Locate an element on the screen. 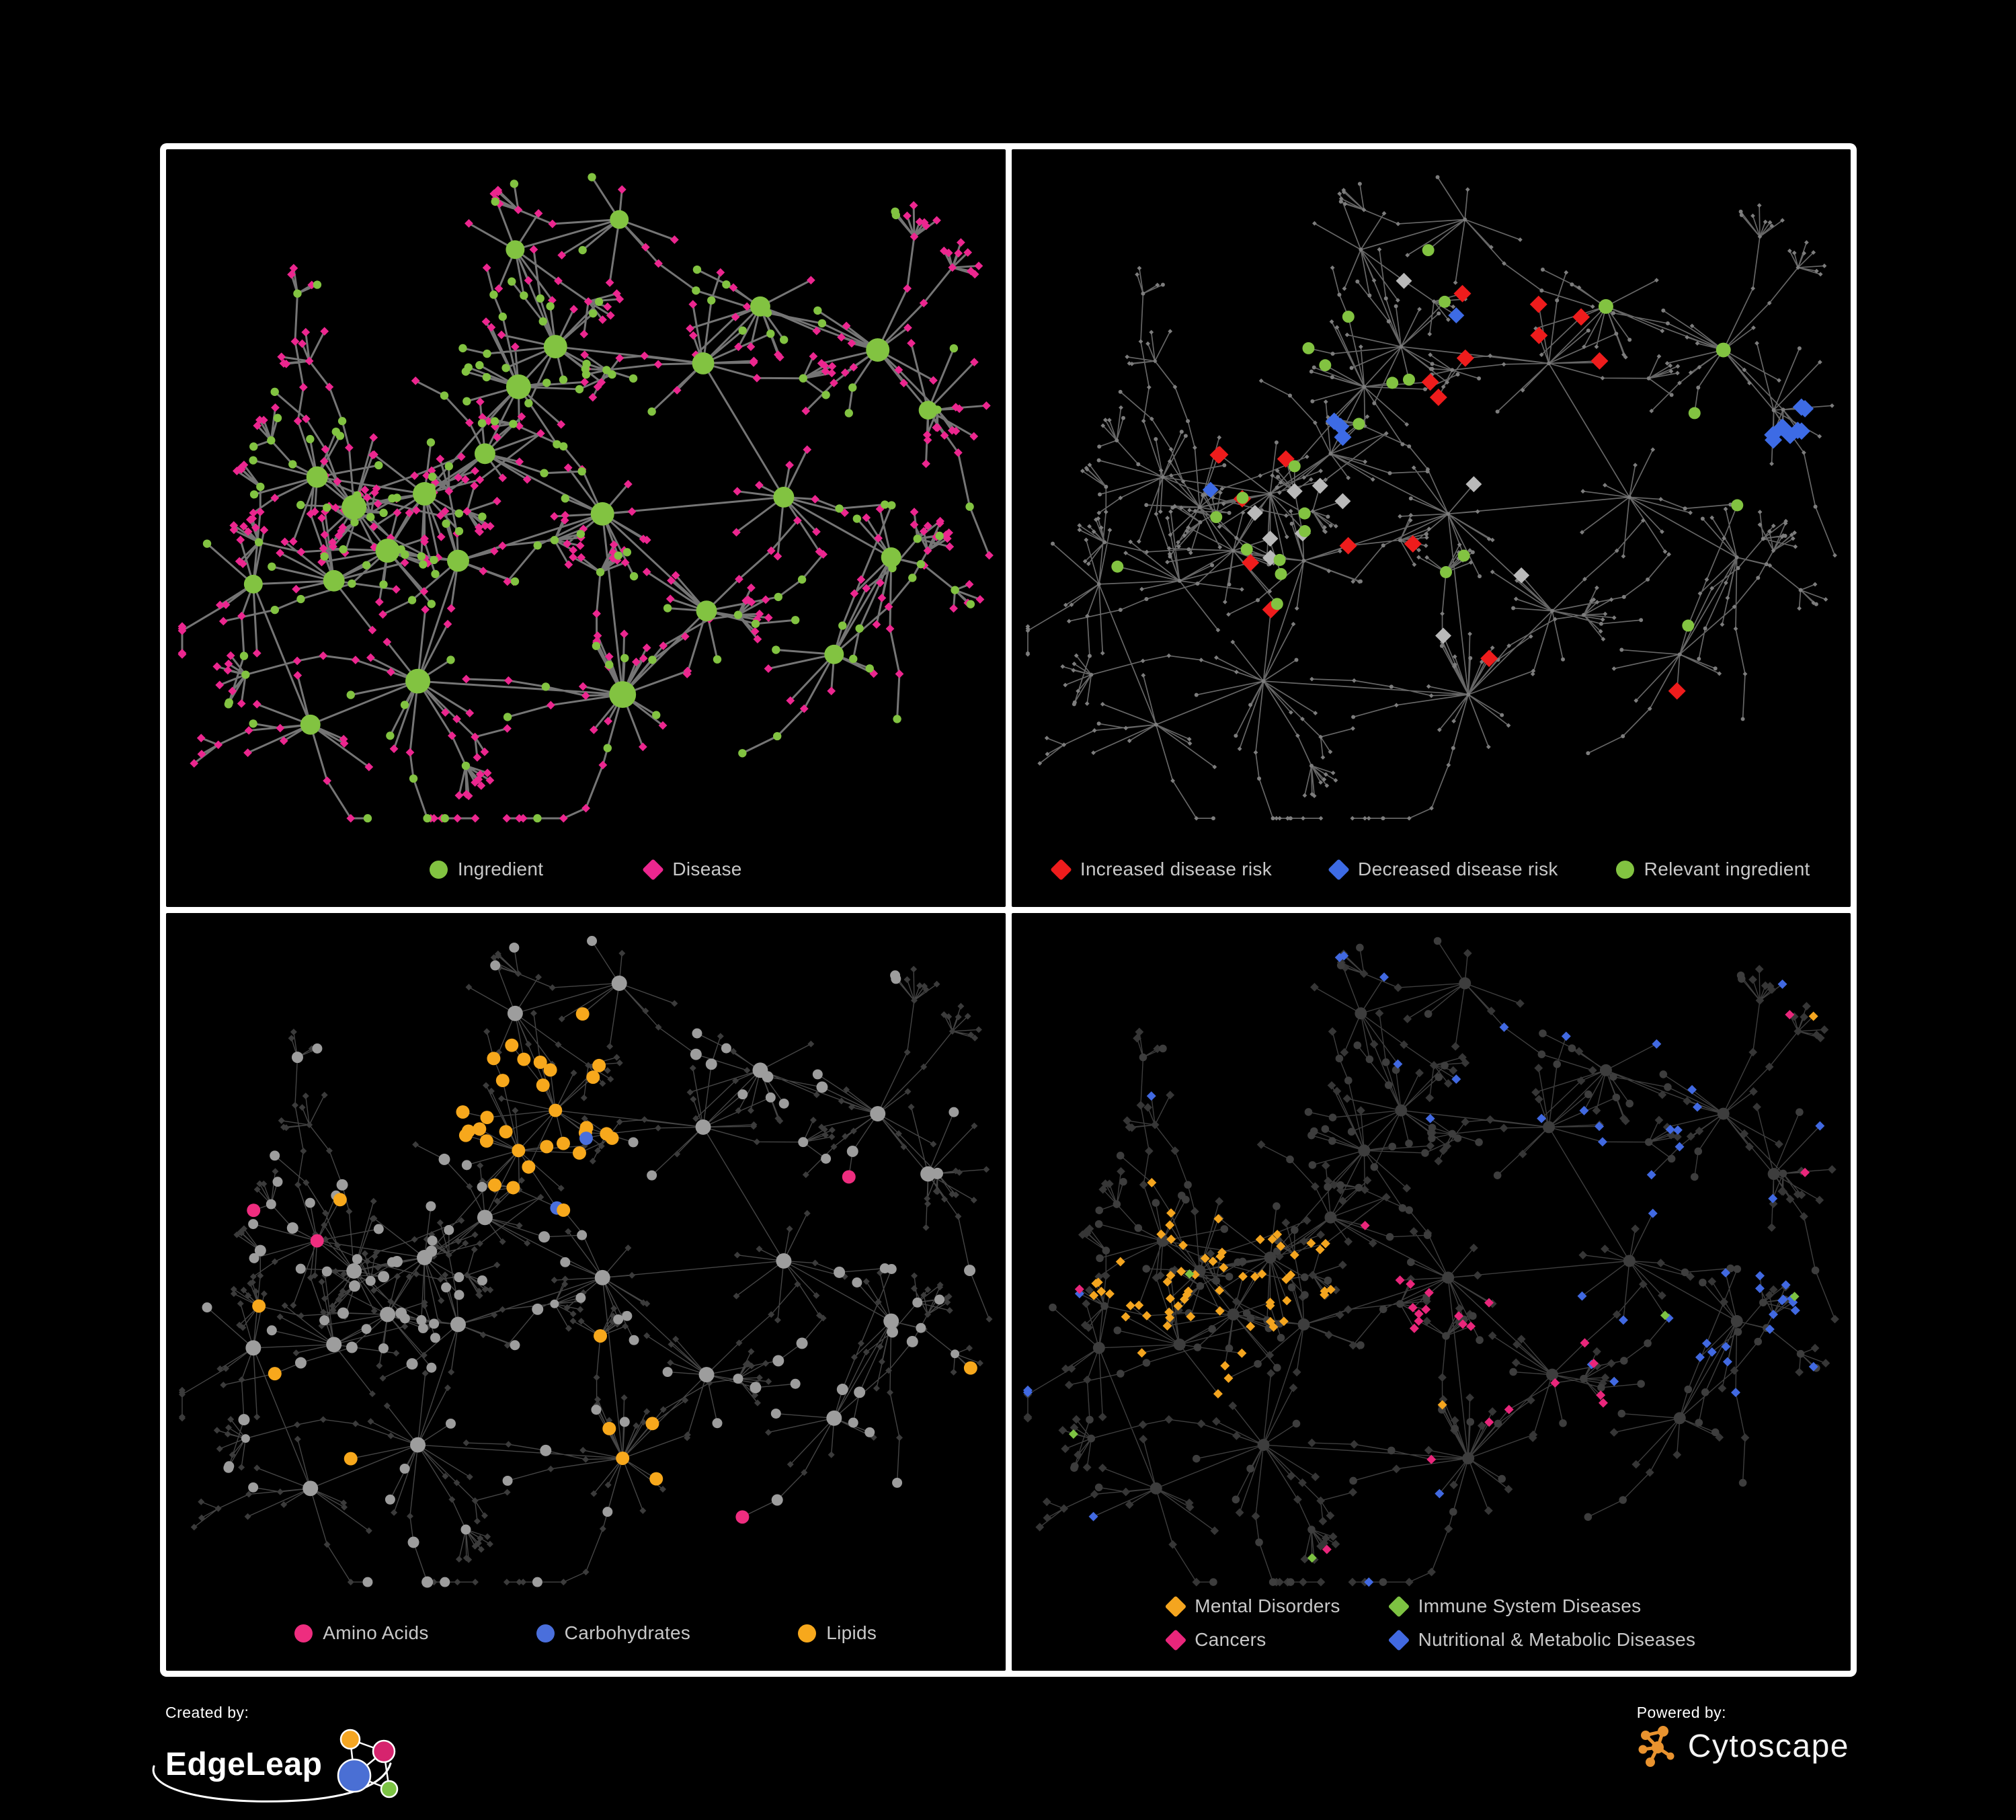 This screenshot has height=1820, width=2016. immune-diseases-diamond-marker is located at coordinates (1398, 1606).